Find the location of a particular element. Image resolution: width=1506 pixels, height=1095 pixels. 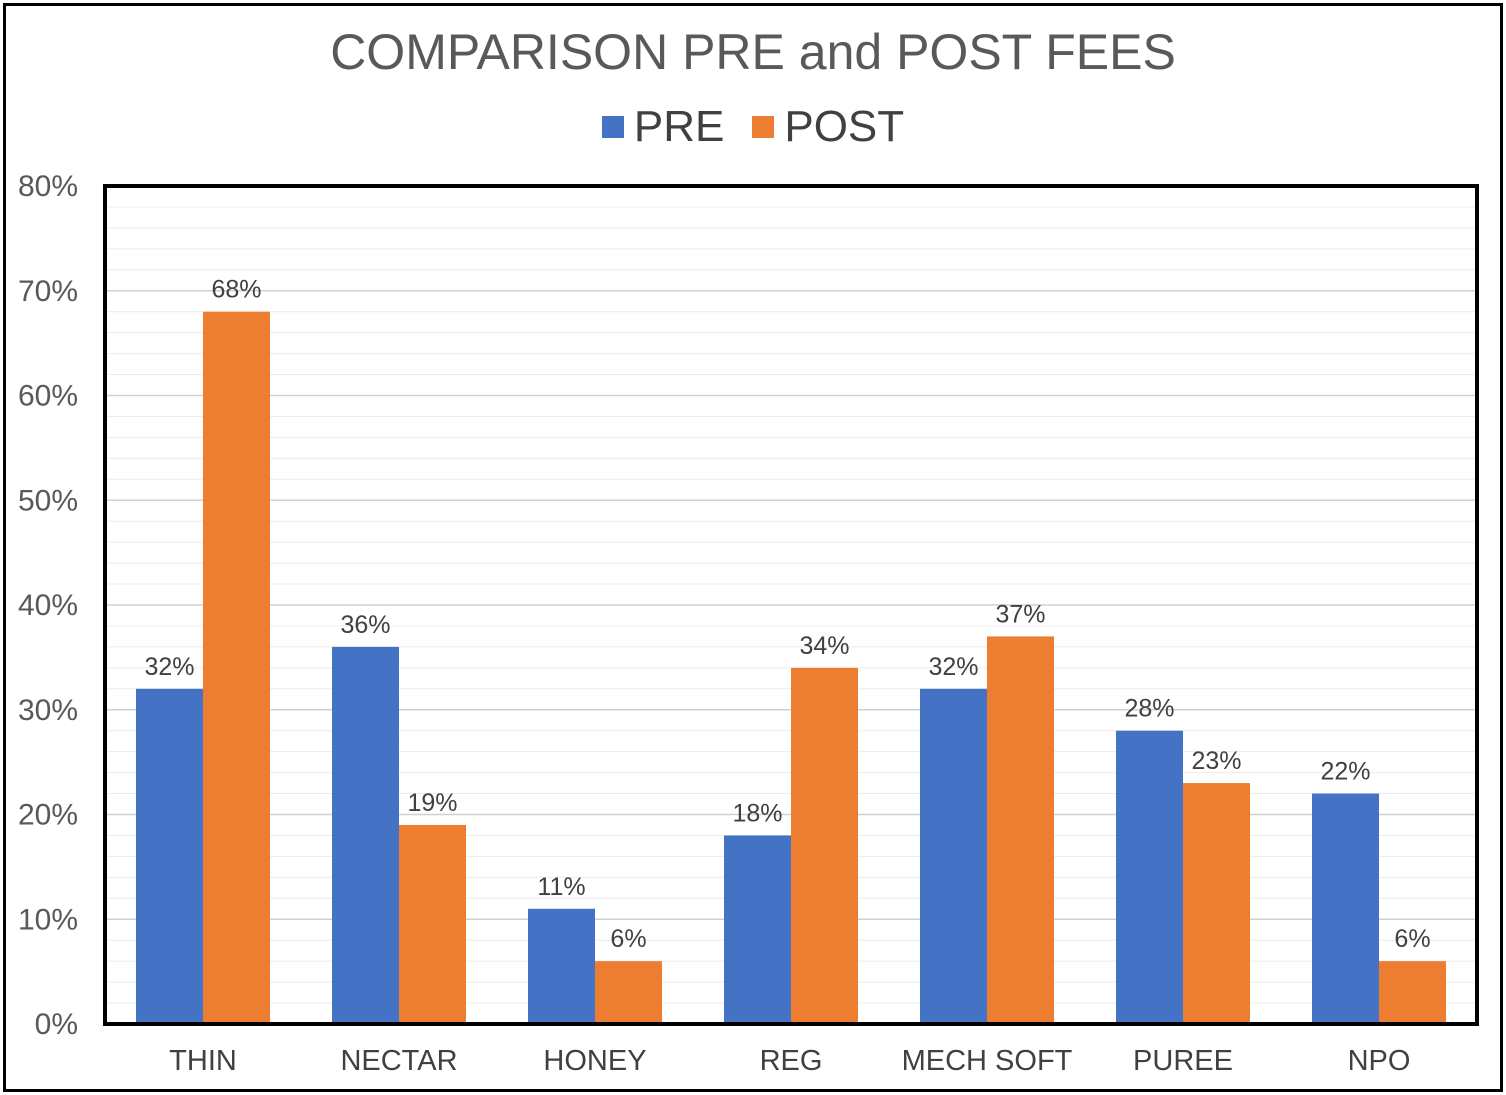

legend-swatch-post is located at coordinates (763, 127).